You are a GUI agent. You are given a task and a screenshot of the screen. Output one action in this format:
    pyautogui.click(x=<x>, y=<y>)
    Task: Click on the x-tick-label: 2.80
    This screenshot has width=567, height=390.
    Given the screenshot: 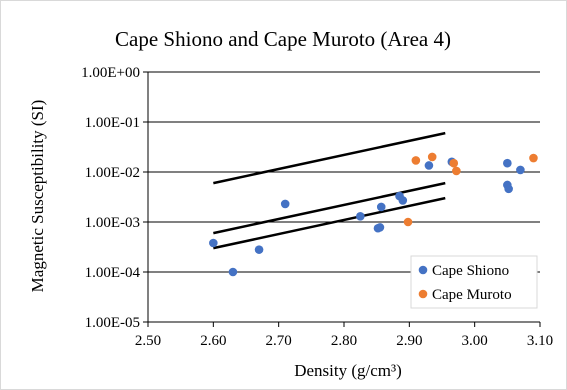 What is the action you would take?
    pyautogui.click(x=344, y=341)
    